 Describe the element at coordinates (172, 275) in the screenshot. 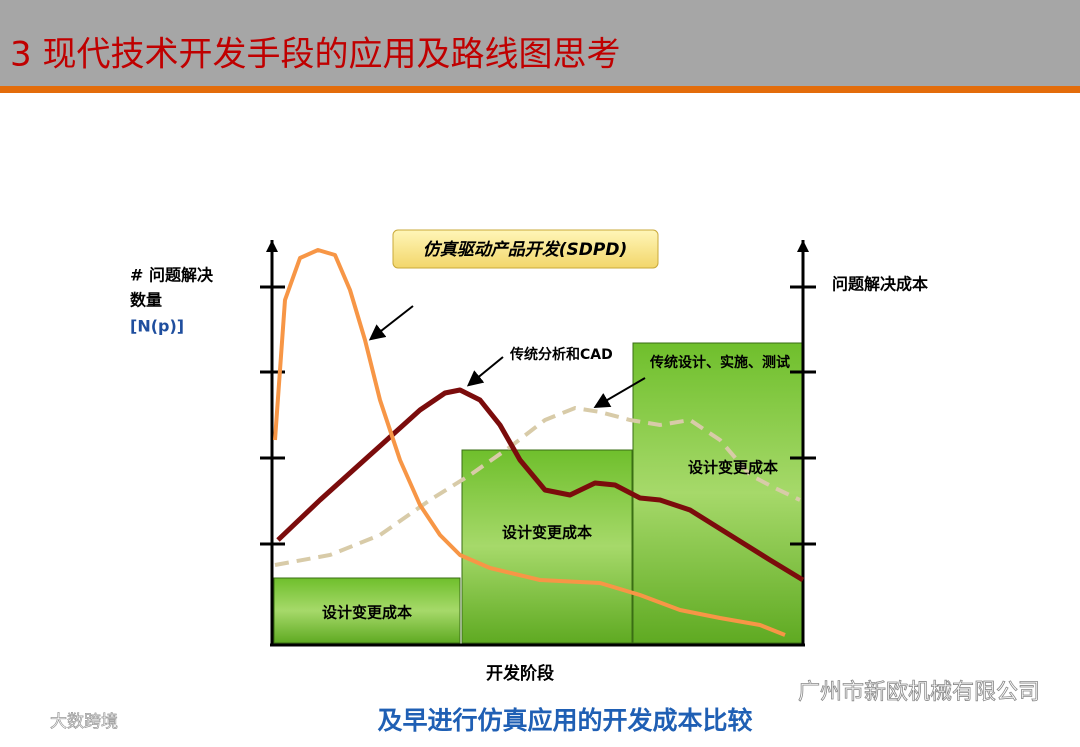

I see `y-label: # 问题解决` at that location.